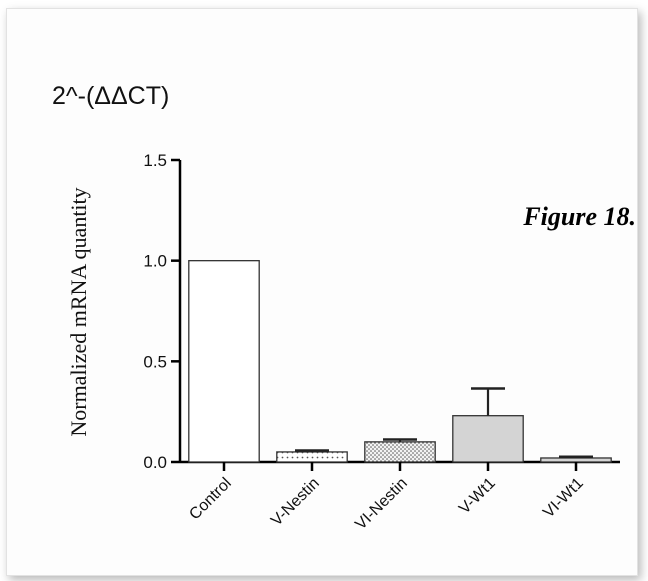 The width and height of the screenshot is (648, 581). I want to click on x-tick-label-control: Control, so click(210, 499).